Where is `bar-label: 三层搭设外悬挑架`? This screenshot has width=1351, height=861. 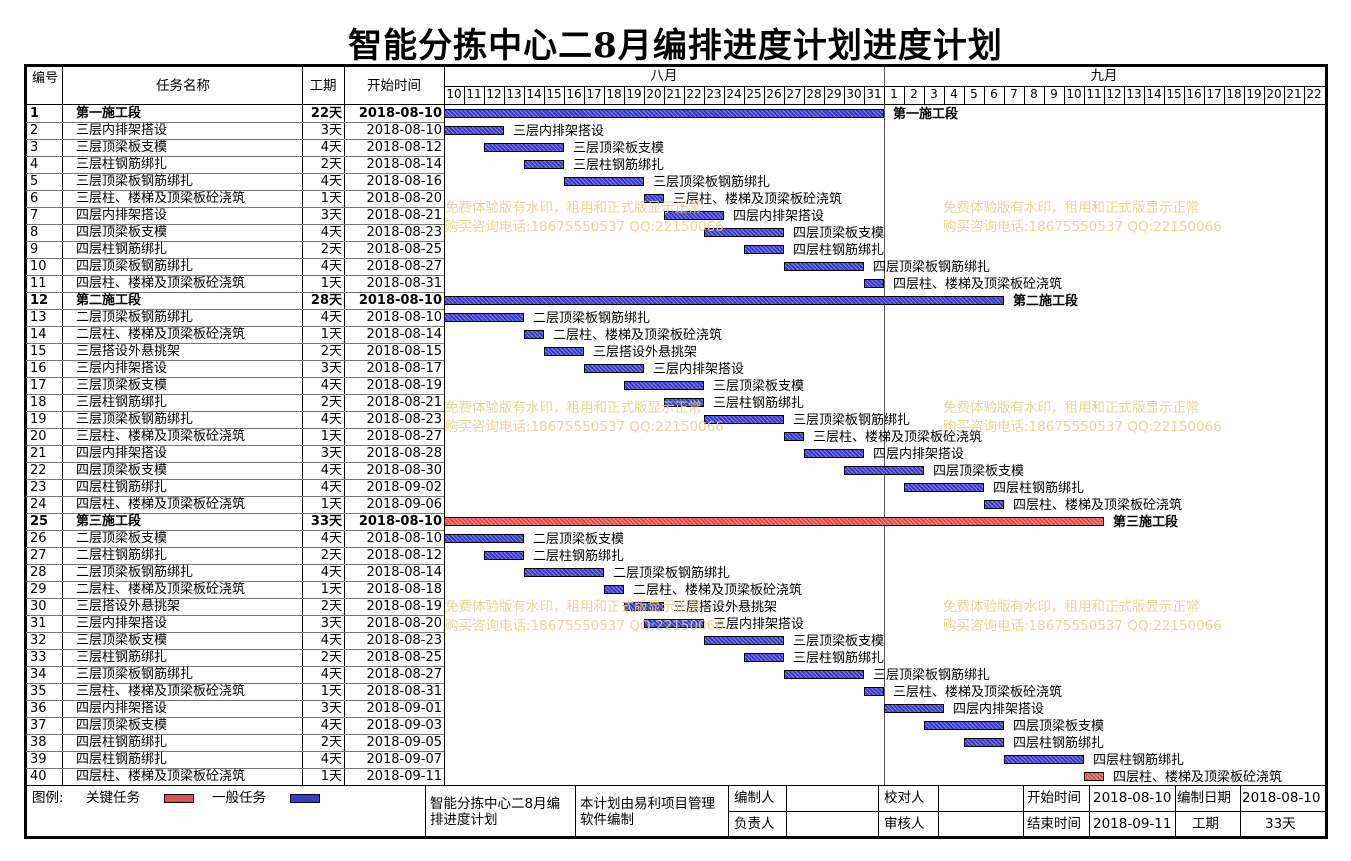
bar-label: 三层搭设外悬挑架 is located at coordinates (725, 607).